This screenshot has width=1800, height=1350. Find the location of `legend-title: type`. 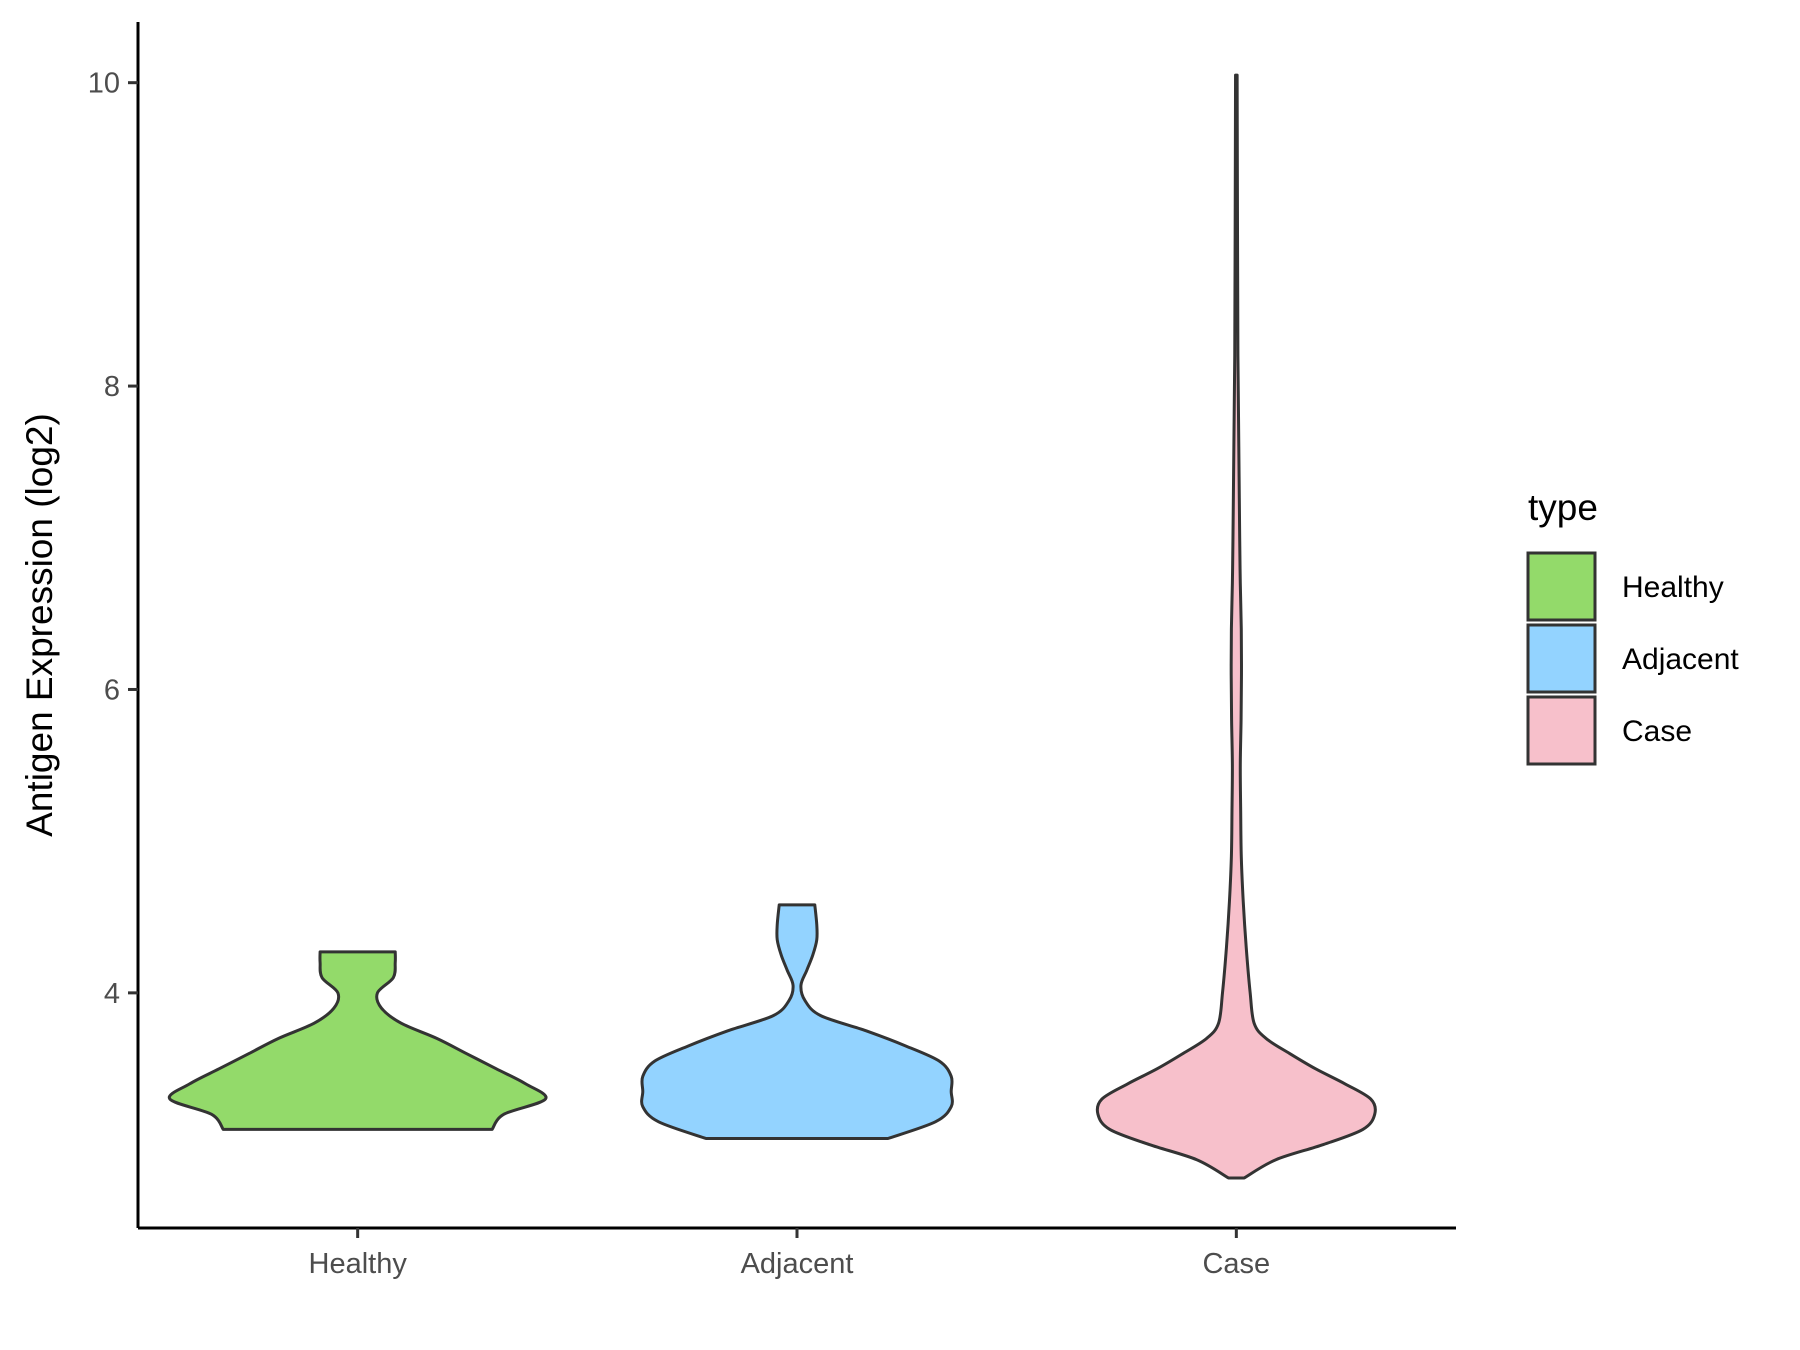

legend-title: type is located at coordinates (1563, 507).